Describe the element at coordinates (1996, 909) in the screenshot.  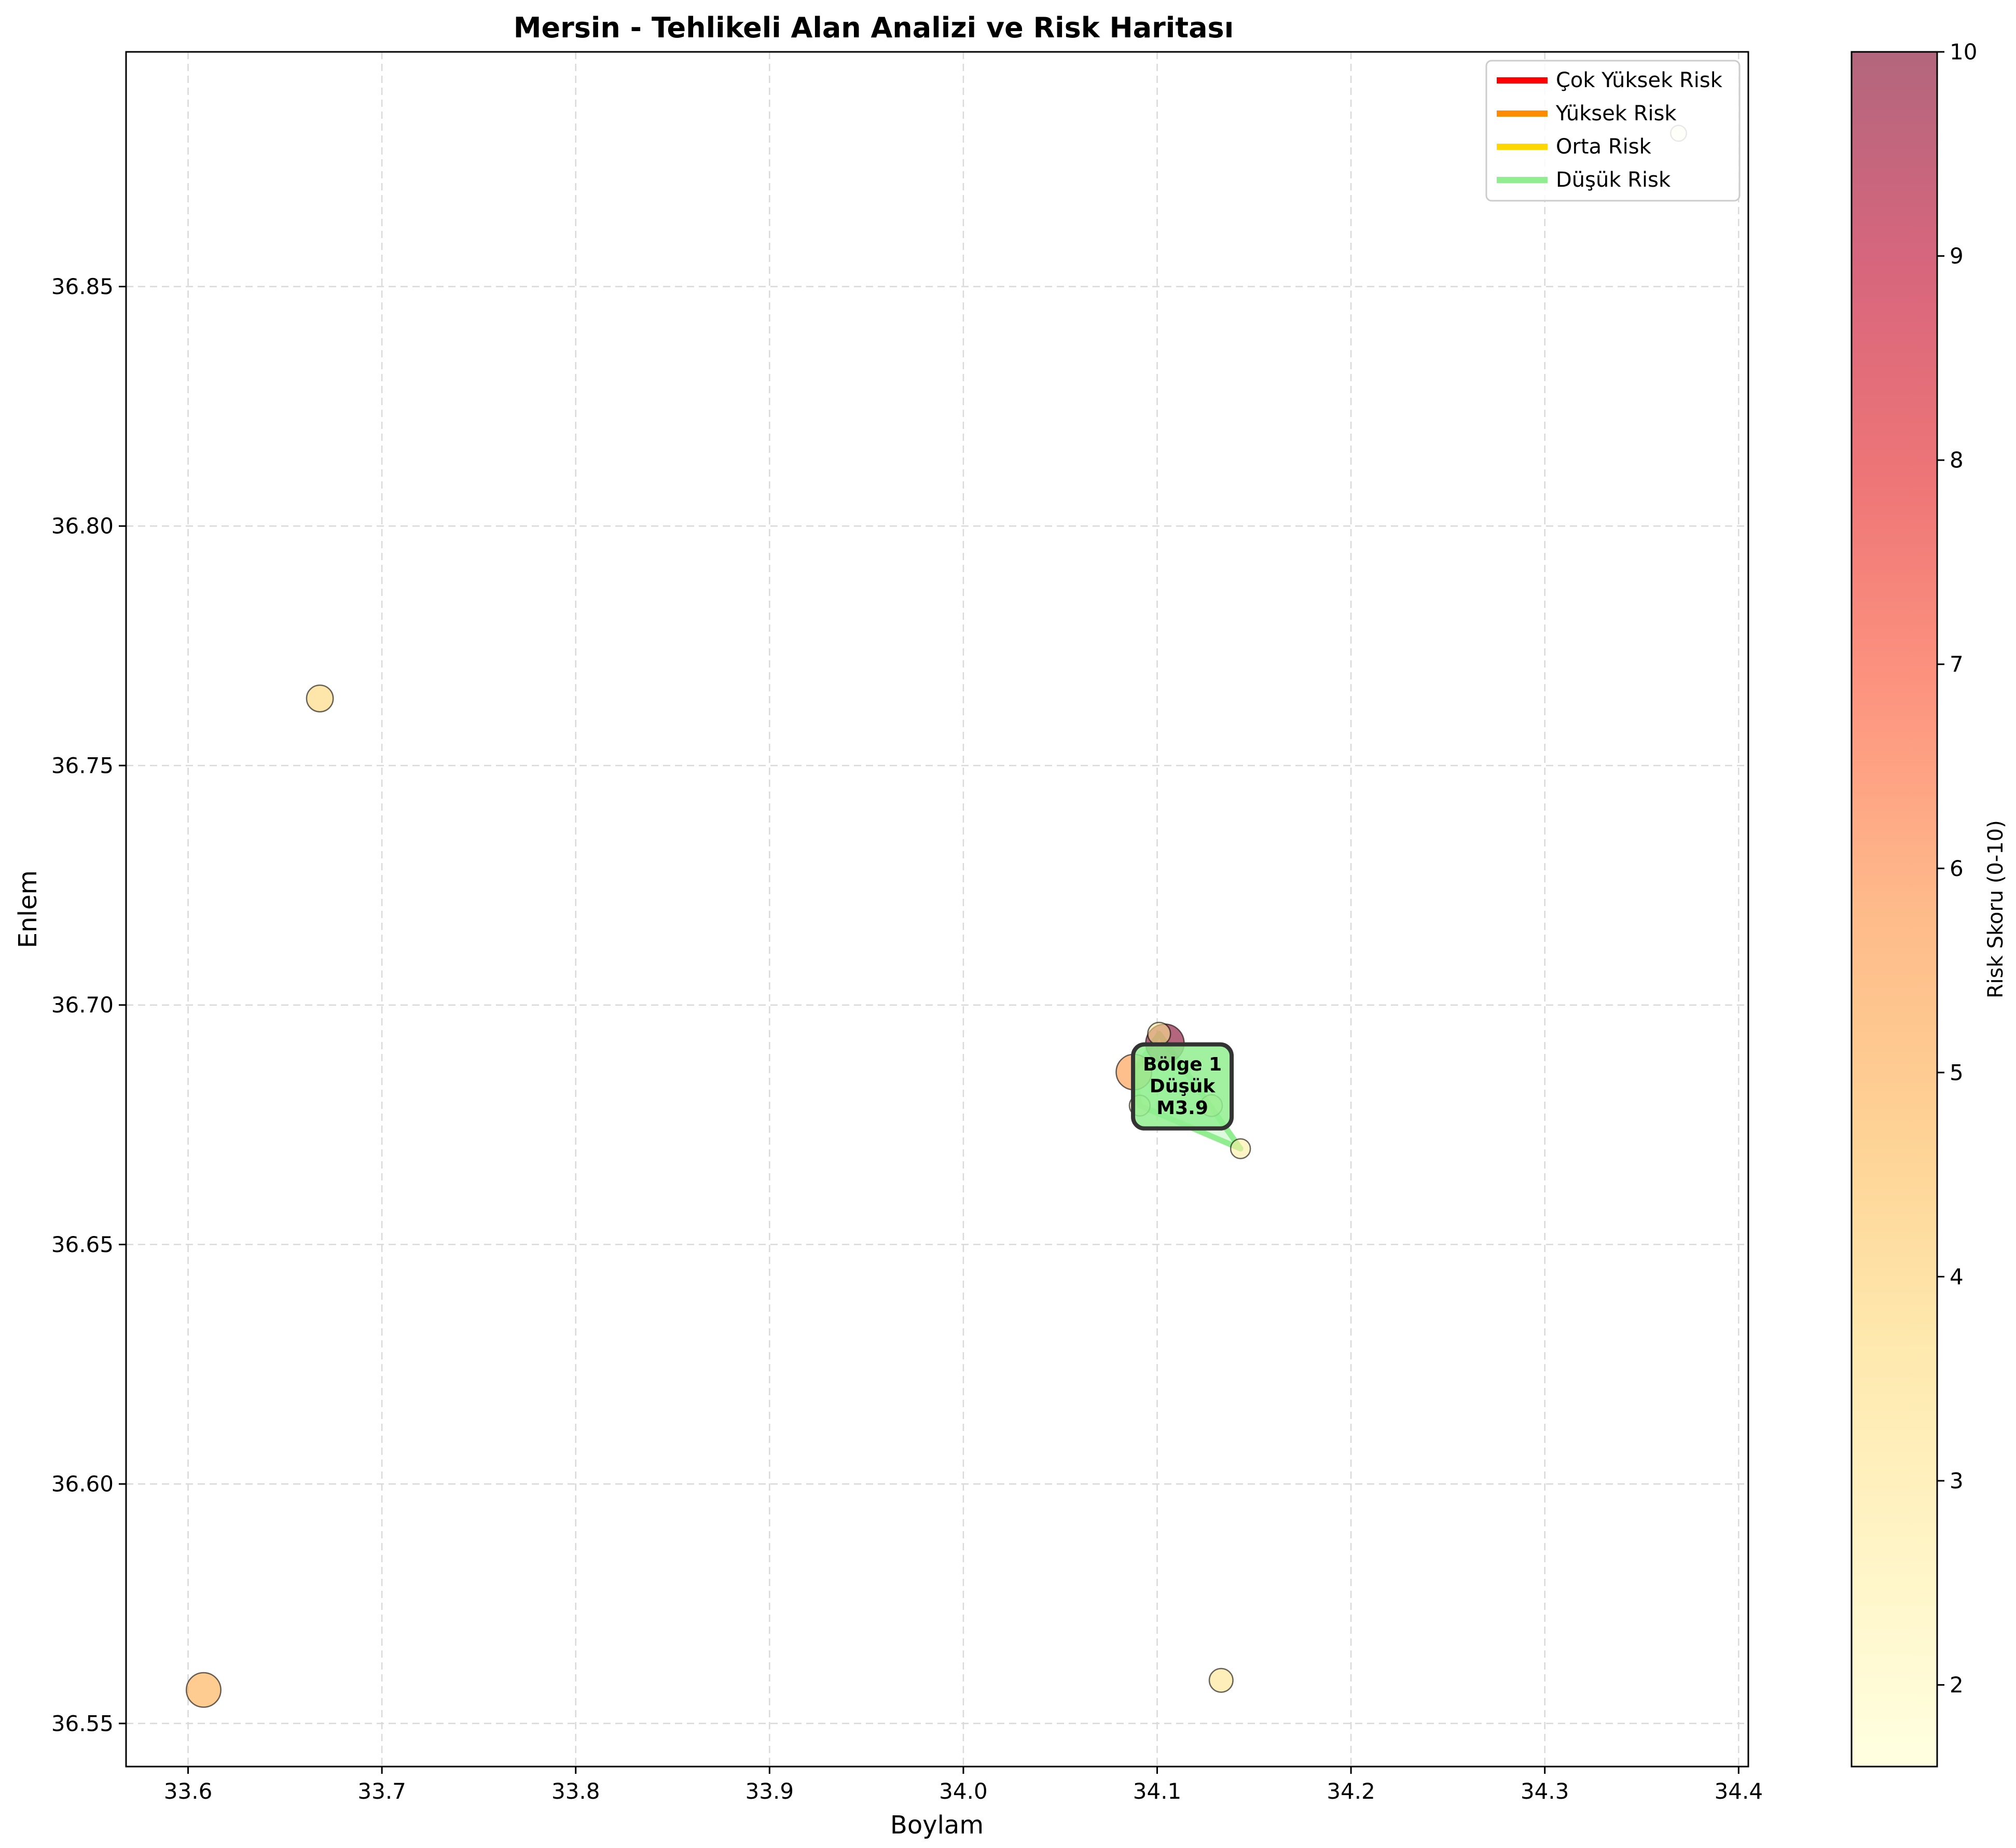
I see `colorbar-title: Risk Skoru (0-10)` at that location.